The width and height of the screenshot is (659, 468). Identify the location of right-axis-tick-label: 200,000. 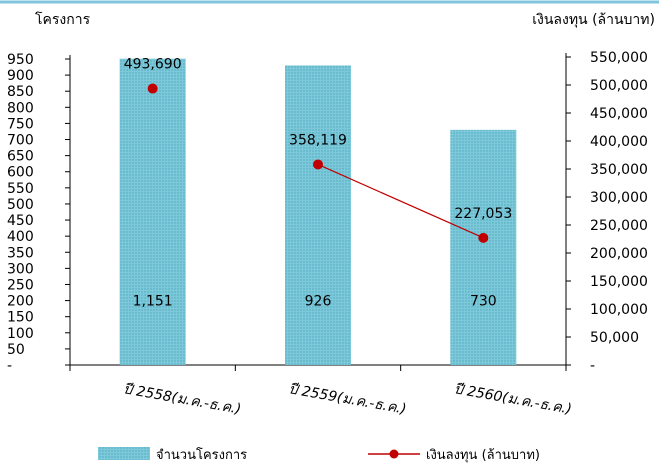
(619, 254).